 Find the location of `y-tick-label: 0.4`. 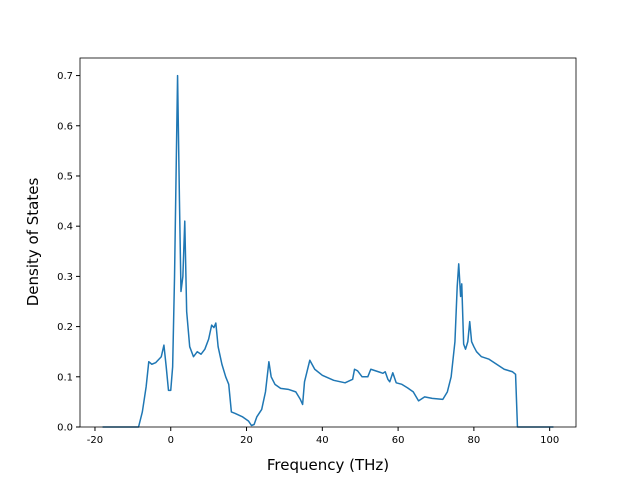

y-tick-label: 0.4 is located at coordinates (65, 227).